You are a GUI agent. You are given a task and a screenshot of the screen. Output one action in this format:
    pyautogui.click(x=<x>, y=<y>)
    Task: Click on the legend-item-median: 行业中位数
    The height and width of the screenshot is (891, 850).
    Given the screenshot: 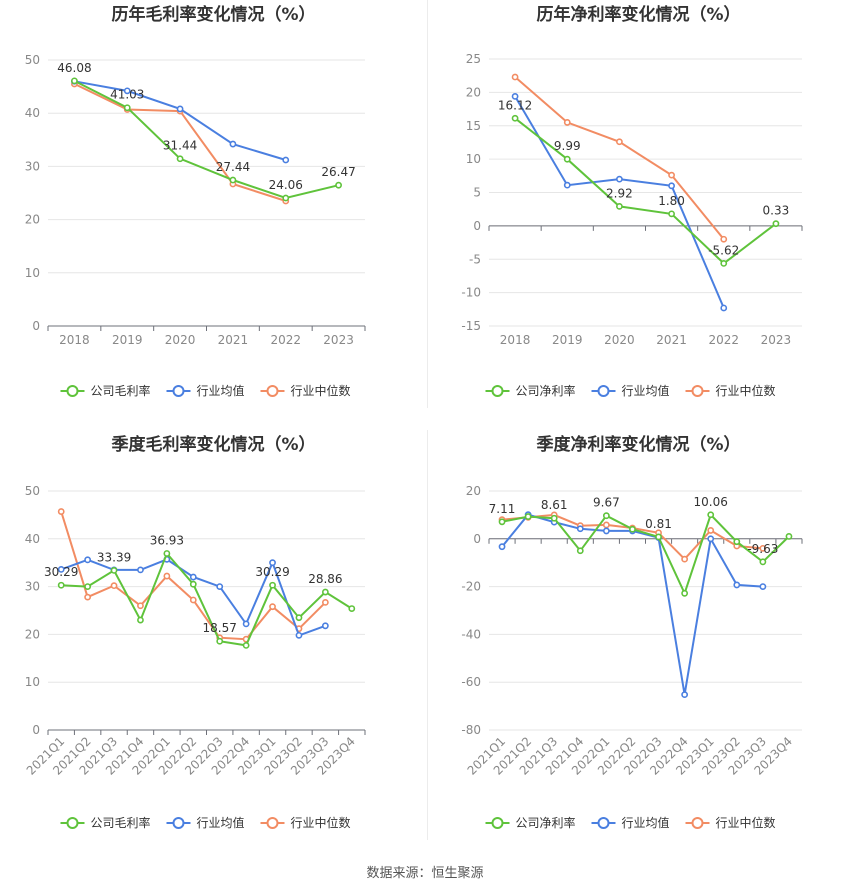 What is the action you would take?
    pyautogui.click(x=305, y=390)
    